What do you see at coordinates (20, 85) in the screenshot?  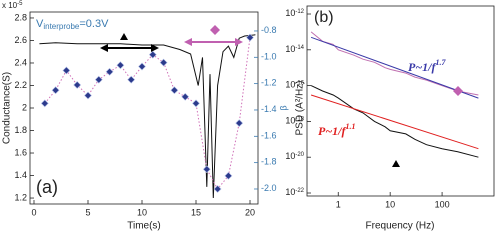 I see `y-tick-label: 2.2` at bounding box center [20, 85].